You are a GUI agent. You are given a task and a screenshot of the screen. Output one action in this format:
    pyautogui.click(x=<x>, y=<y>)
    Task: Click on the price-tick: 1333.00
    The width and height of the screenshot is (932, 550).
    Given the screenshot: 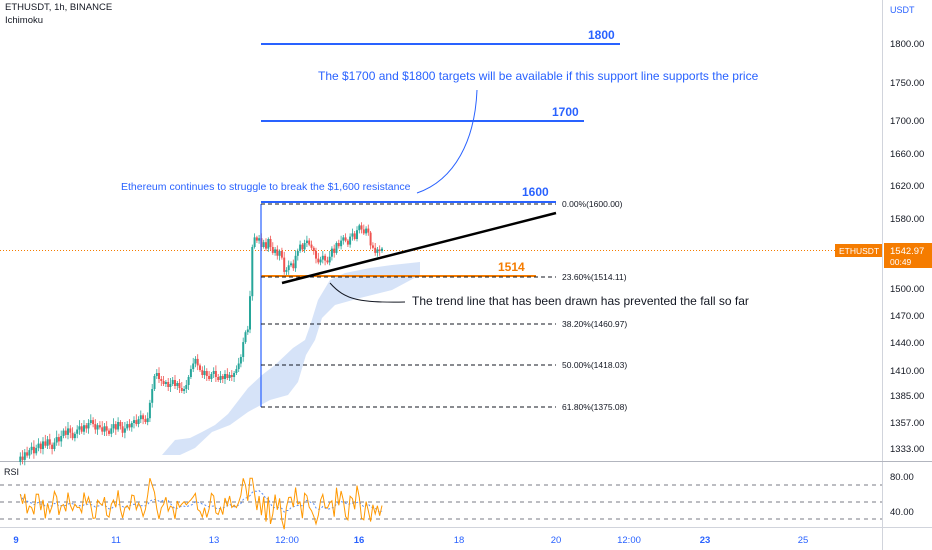 What is the action you would take?
    pyautogui.click(x=907, y=449)
    